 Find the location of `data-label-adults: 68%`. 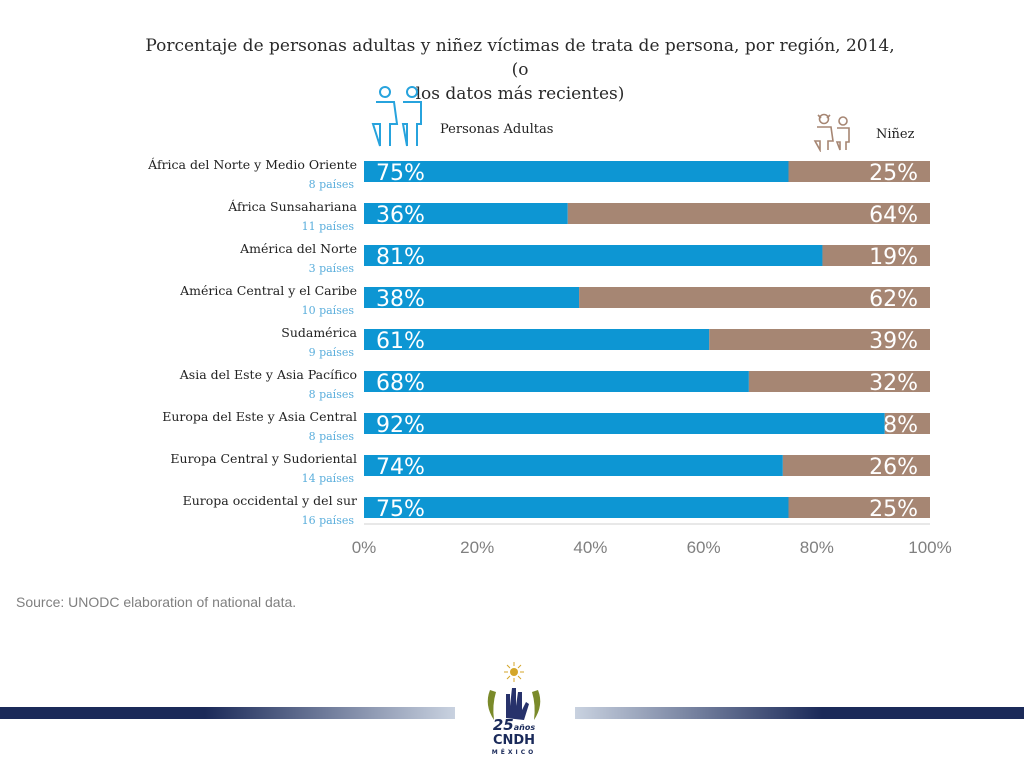

data-label-adults: 68% is located at coordinates (400, 383).